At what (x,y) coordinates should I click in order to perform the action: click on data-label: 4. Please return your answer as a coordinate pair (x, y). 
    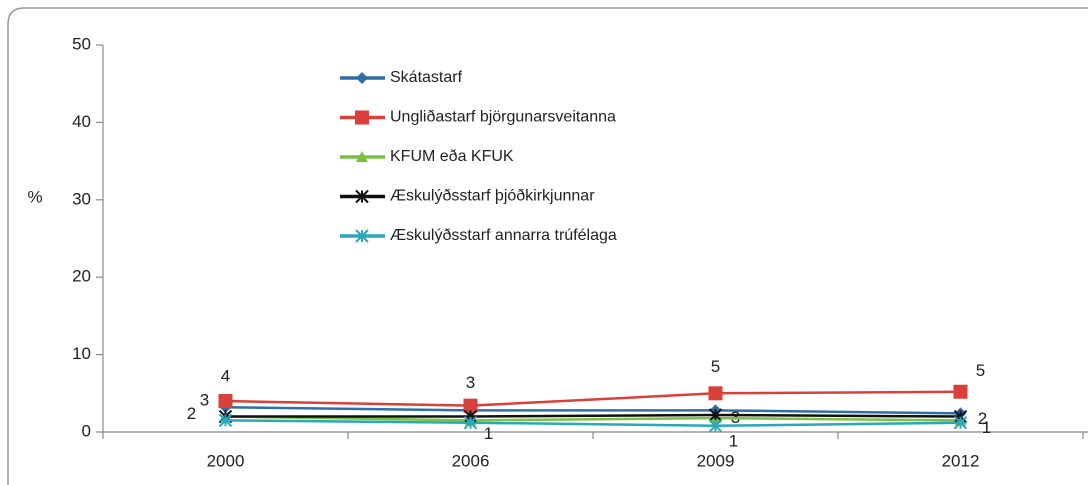
    Looking at the image, I should click on (225, 376).